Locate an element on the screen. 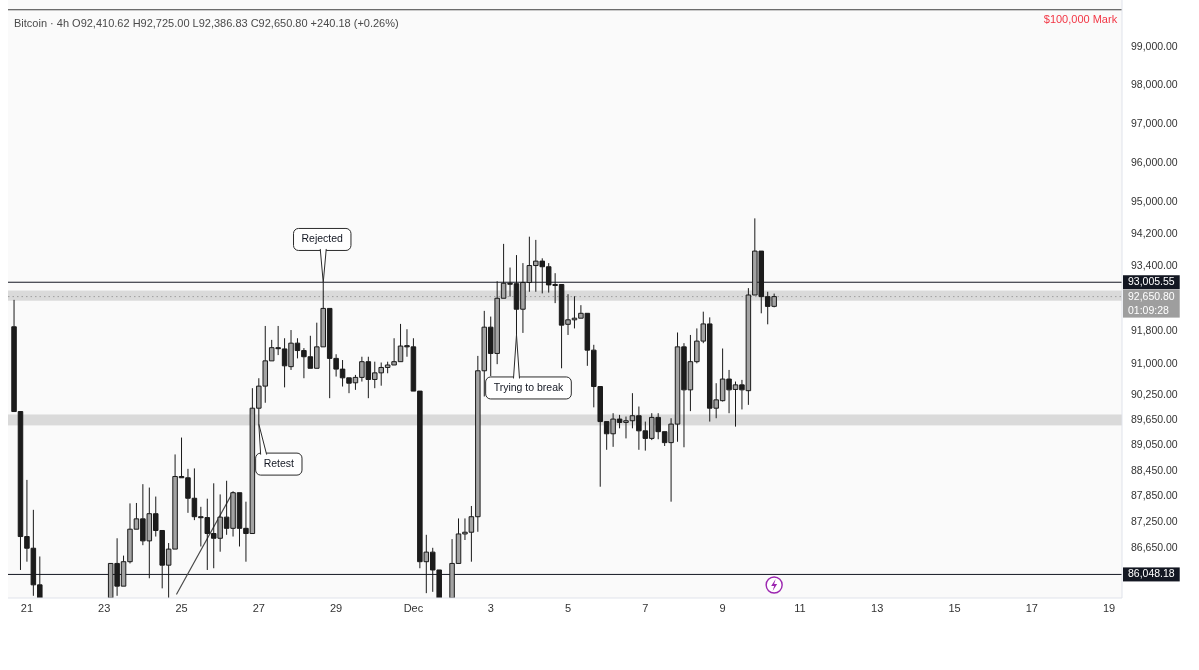  annotation: $100,000 Mark is located at coordinates (1080, 18).